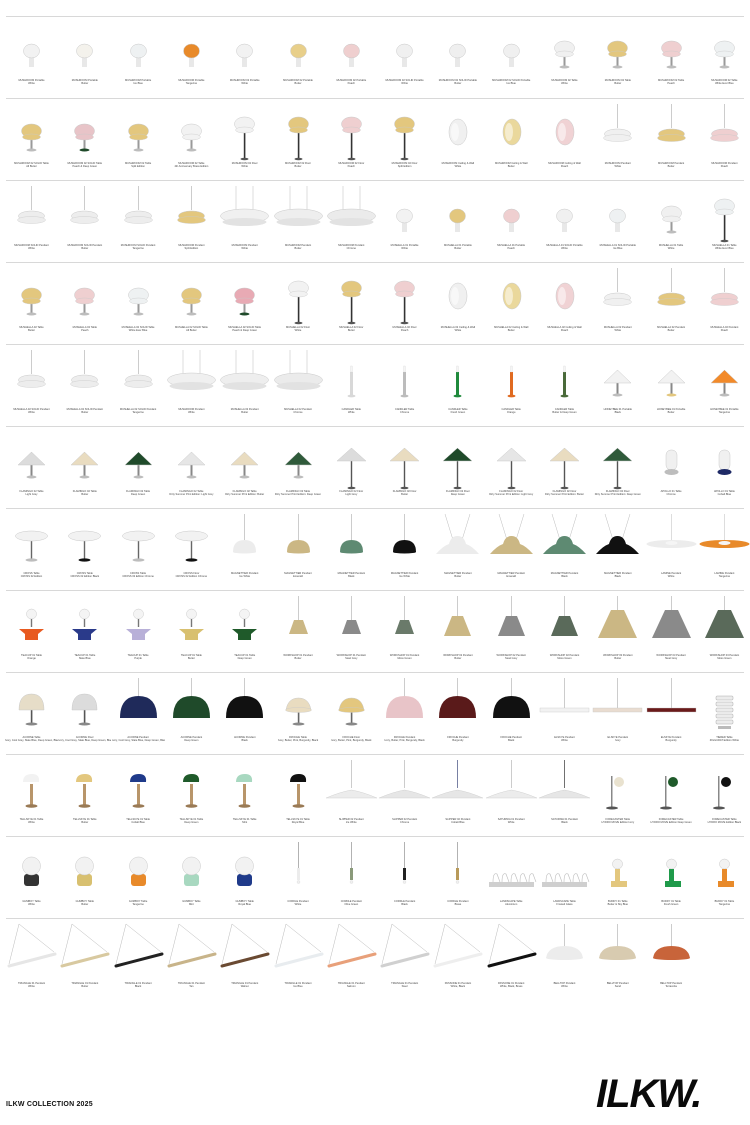 This screenshot has width=750, height=1125. I want to click on product-color: Deep Green, so click(244, 659).